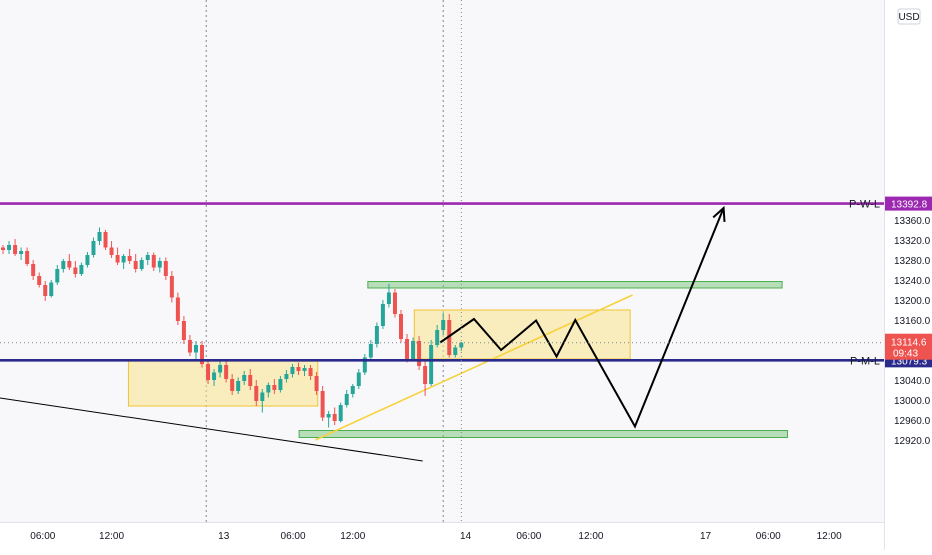 The height and width of the screenshot is (555, 932). What do you see at coordinates (909, 16) in the screenshot?
I see `currency-badge: USD` at bounding box center [909, 16].